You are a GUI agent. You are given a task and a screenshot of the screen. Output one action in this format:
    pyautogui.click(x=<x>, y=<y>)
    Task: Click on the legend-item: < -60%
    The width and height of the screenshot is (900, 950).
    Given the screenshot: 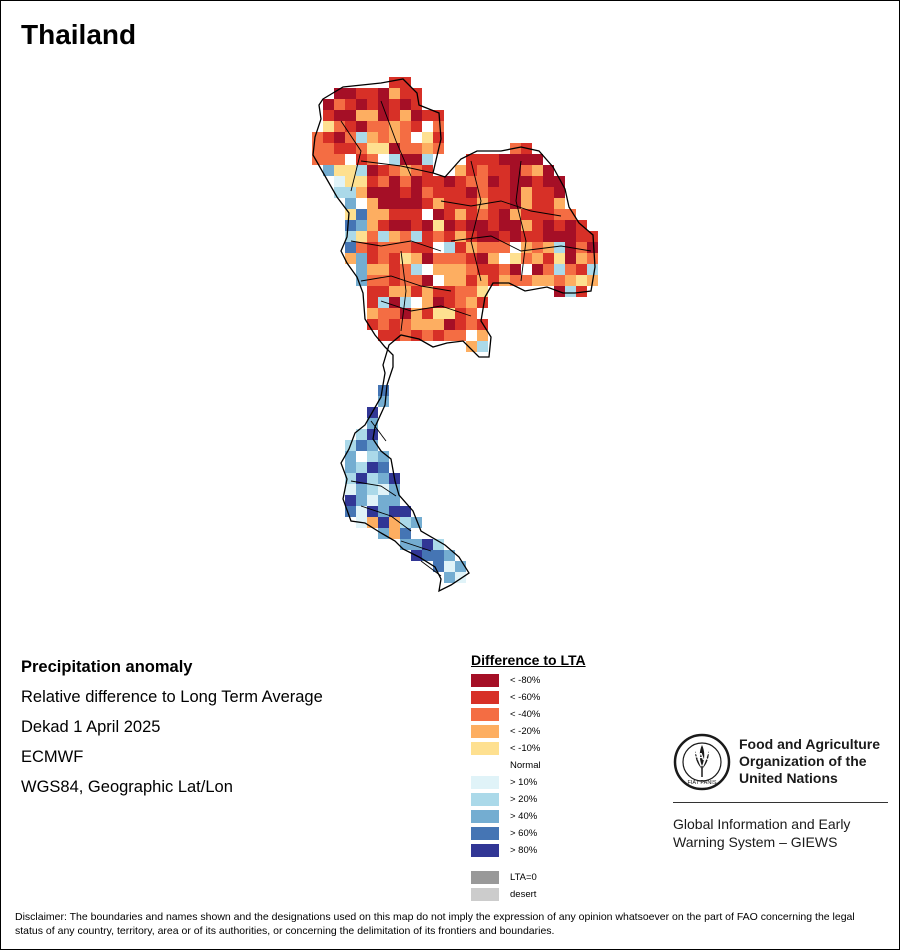 What is the action you would take?
    pyautogui.click(x=528, y=697)
    